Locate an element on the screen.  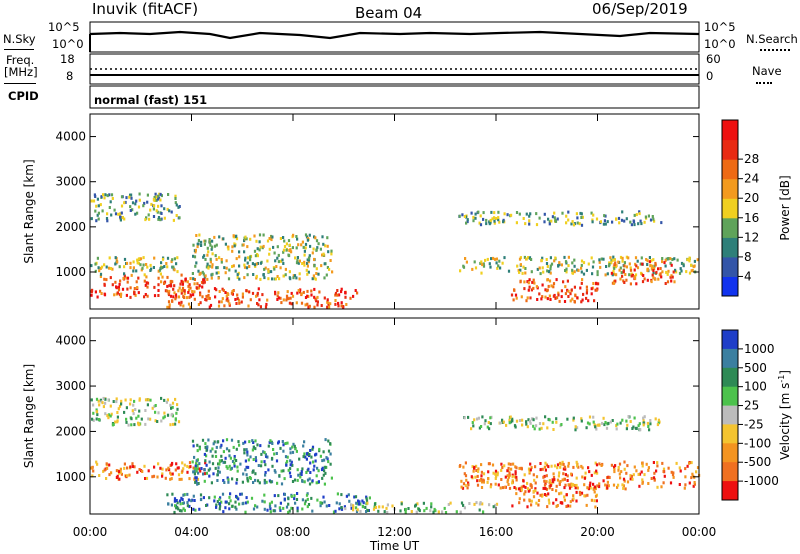
x-tick-label: 00:00 is located at coordinates (90, 532).